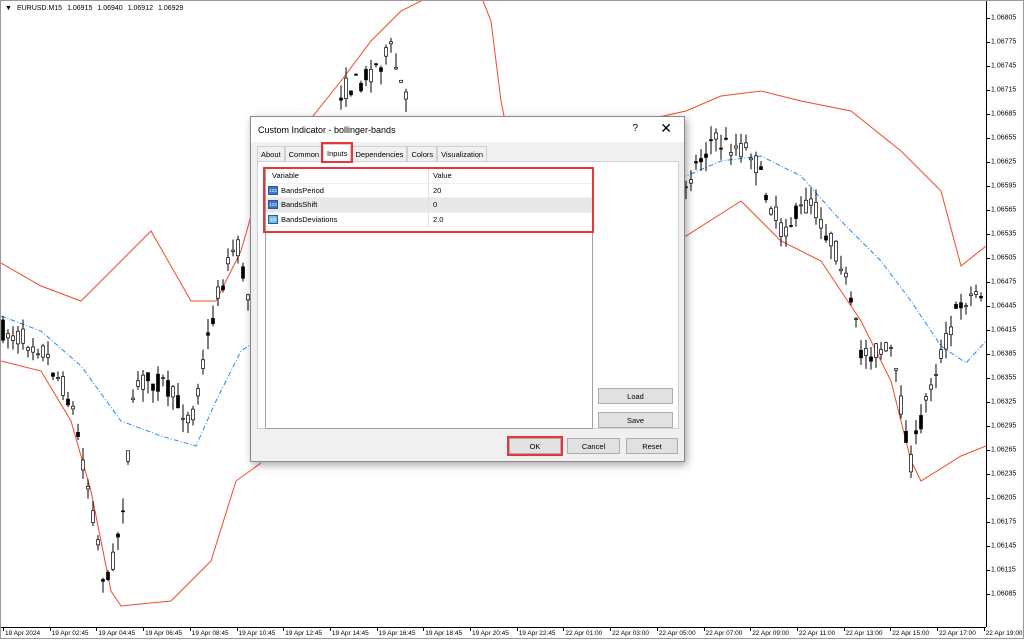 The height and width of the screenshot is (640, 1024). Describe the element at coordinates (347, 176) in the screenshot. I see `variable-header: Variable` at that location.